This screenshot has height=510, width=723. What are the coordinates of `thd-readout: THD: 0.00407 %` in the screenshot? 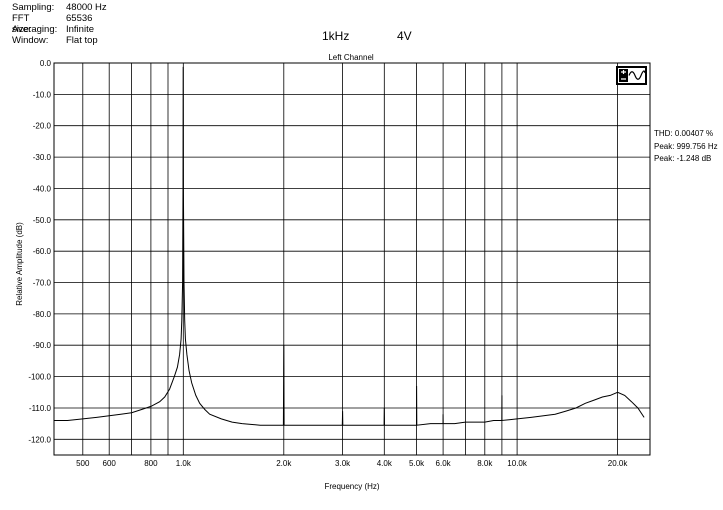 It's located at (684, 133).